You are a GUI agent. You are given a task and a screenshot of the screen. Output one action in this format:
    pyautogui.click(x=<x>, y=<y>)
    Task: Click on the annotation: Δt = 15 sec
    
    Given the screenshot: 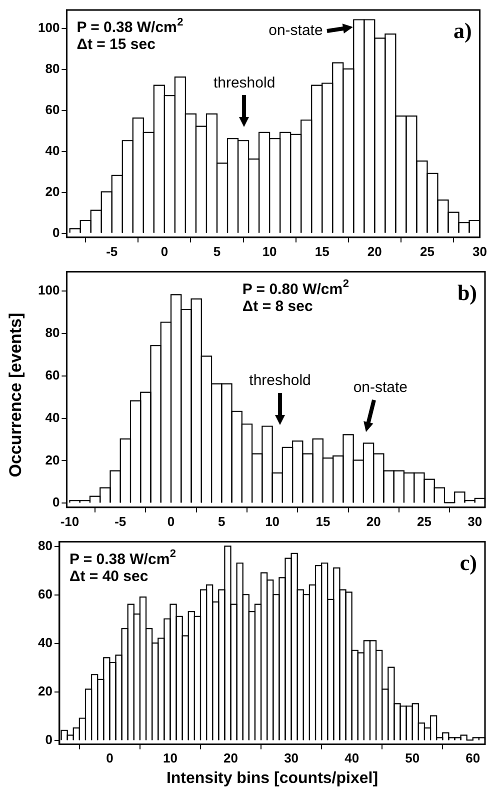 What is the action you would take?
    pyautogui.click(x=116, y=44)
    